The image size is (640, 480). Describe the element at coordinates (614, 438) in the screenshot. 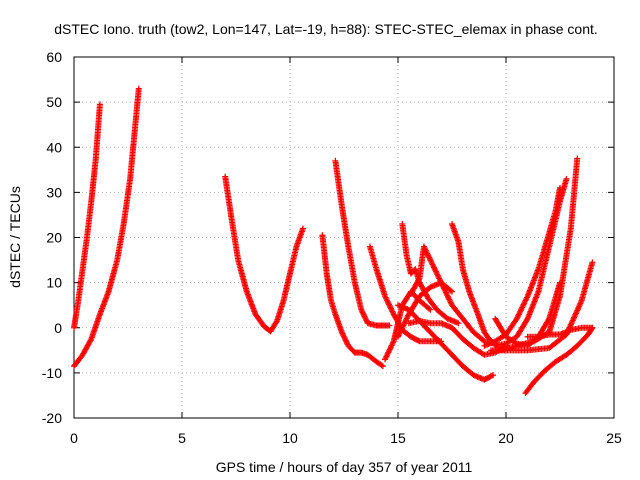

I see `x-tick-label: 25` at that location.